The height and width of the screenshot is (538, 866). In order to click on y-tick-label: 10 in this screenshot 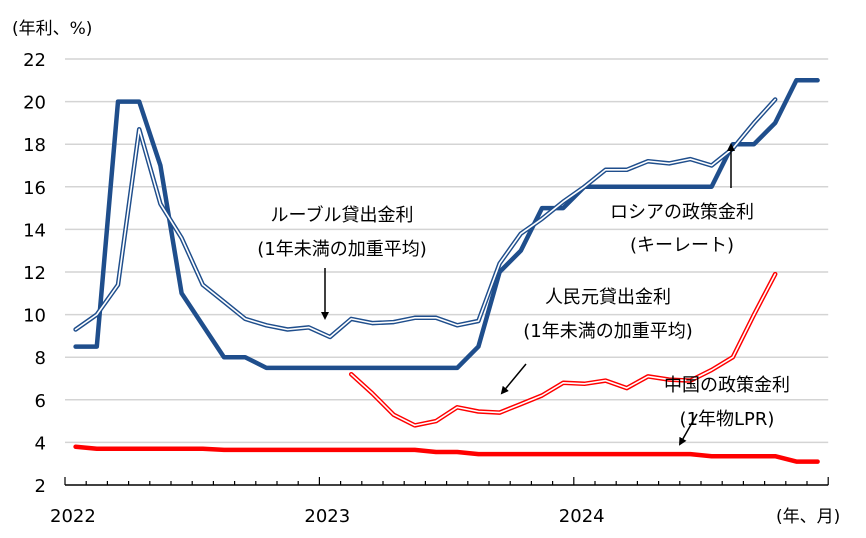, I will do `click(34, 316)`.